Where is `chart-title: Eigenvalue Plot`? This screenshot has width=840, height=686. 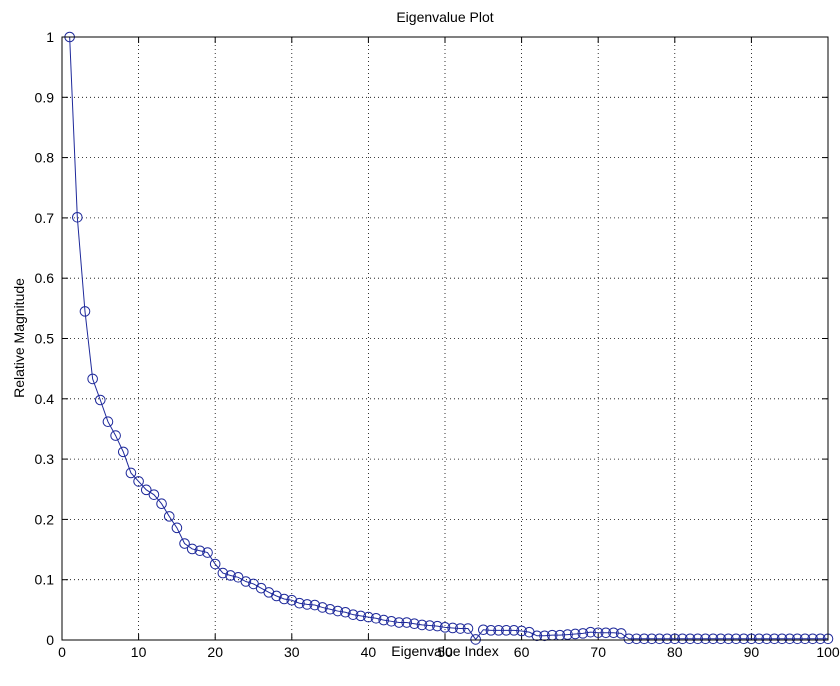
chart-title: Eigenvalue Plot is located at coordinates (444, 17).